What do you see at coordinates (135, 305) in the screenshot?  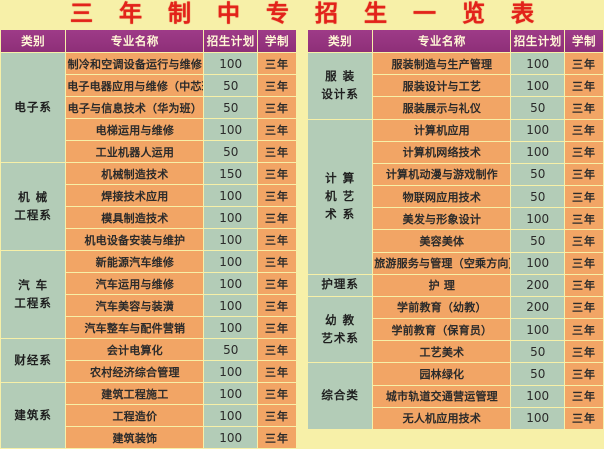 I see `major-name-cell: 汽车美容与装潢` at bounding box center [135, 305].